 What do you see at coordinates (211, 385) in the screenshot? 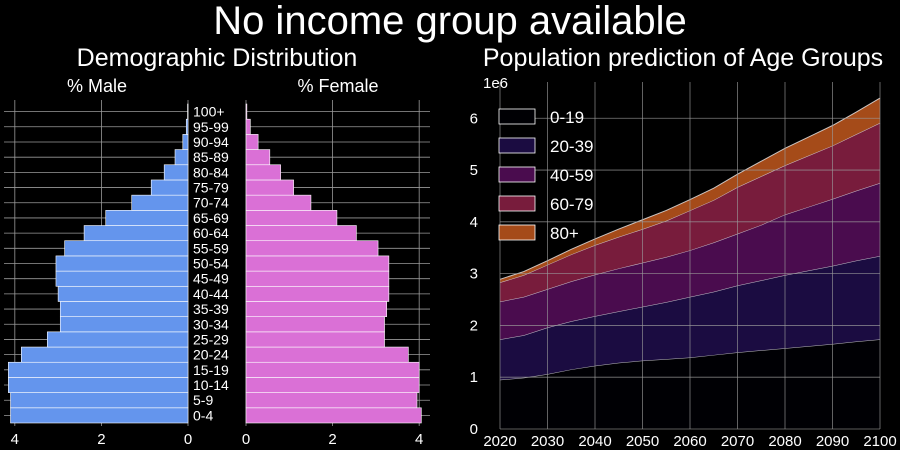
I see `age-label: 10-14` at bounding box center [211, 385].